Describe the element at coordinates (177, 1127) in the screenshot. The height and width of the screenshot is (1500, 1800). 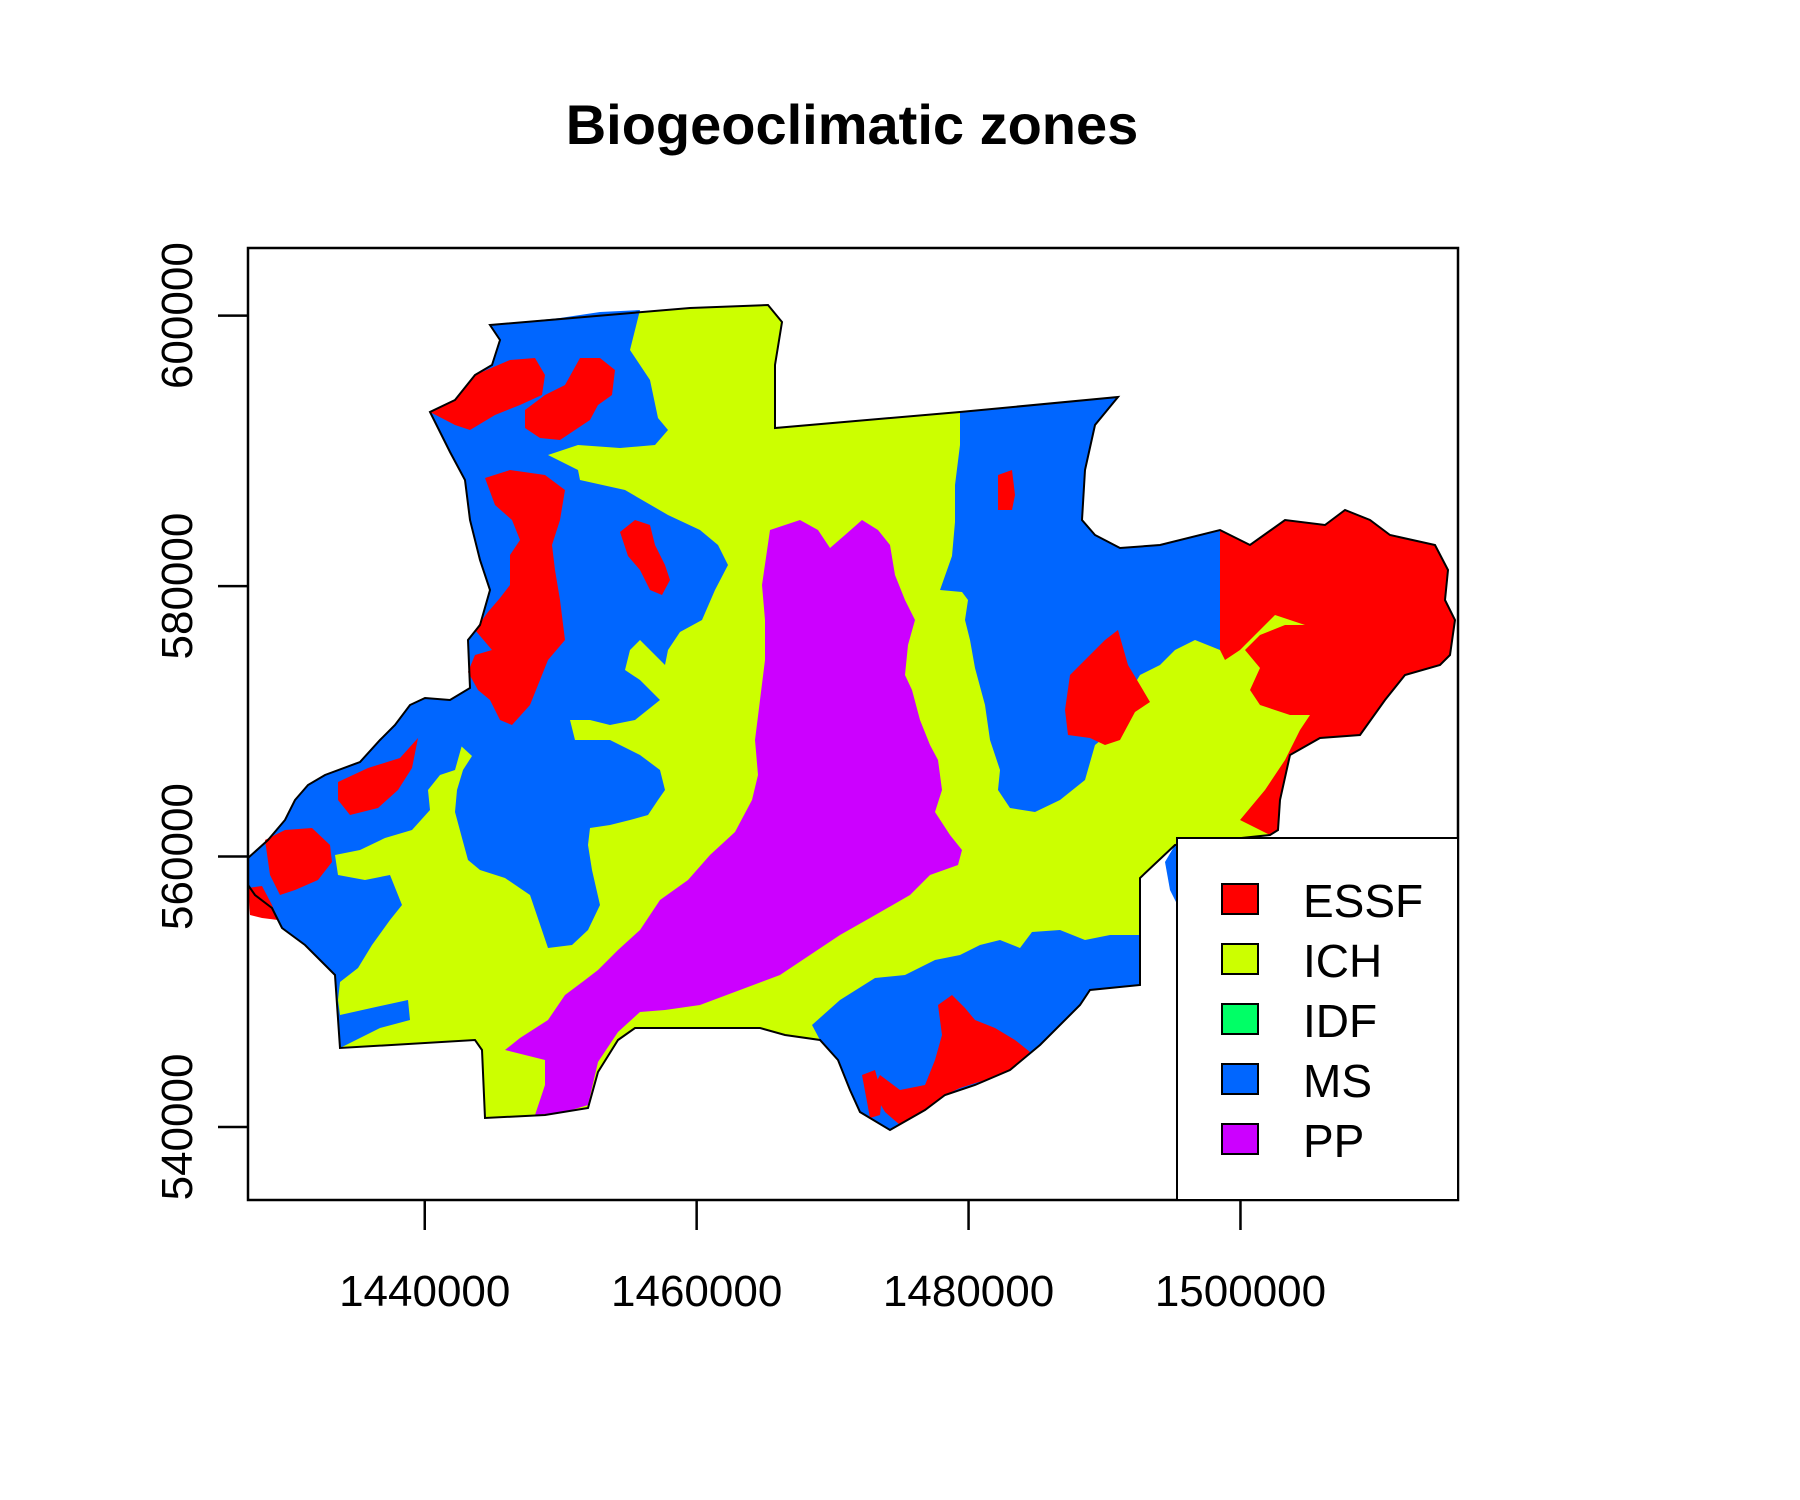
I see `y-tick-label: 540000` at that location.